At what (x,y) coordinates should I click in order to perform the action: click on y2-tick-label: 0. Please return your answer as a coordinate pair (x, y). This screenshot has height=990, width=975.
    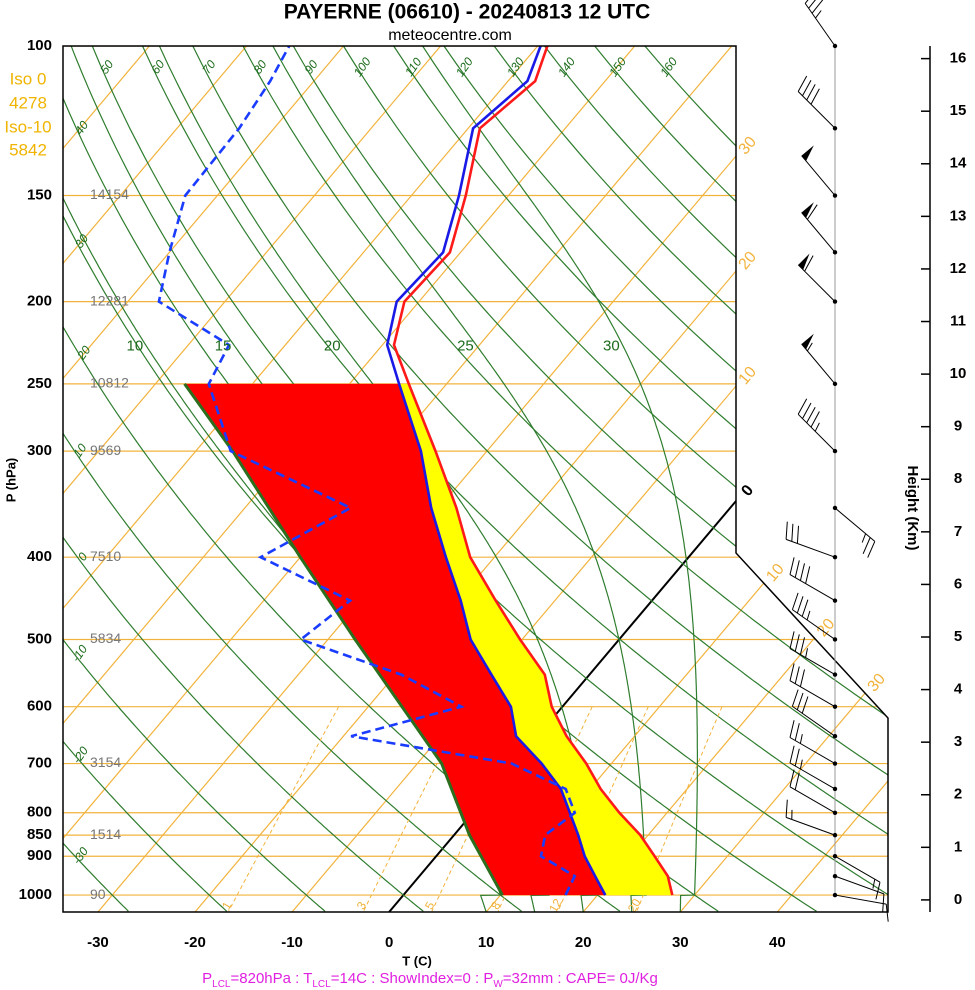
    Looking at the image, I should click on (958, 899).